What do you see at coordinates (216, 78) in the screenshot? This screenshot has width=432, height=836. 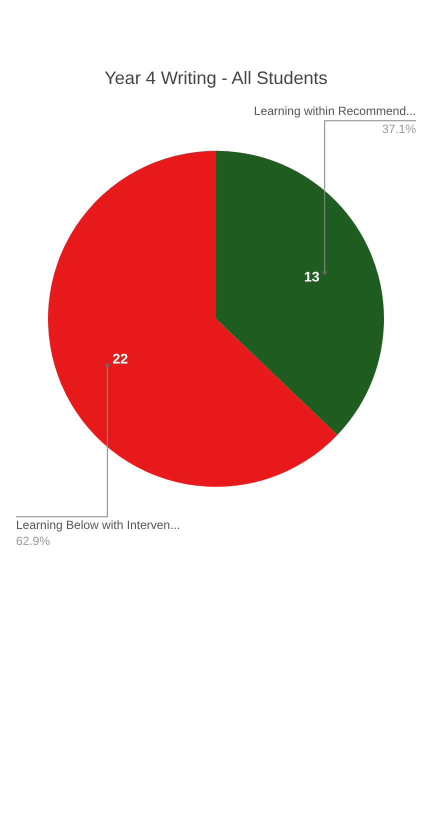 I see `chart-title: Year 4 Writing - All Students` at bounding box center [216, 78].